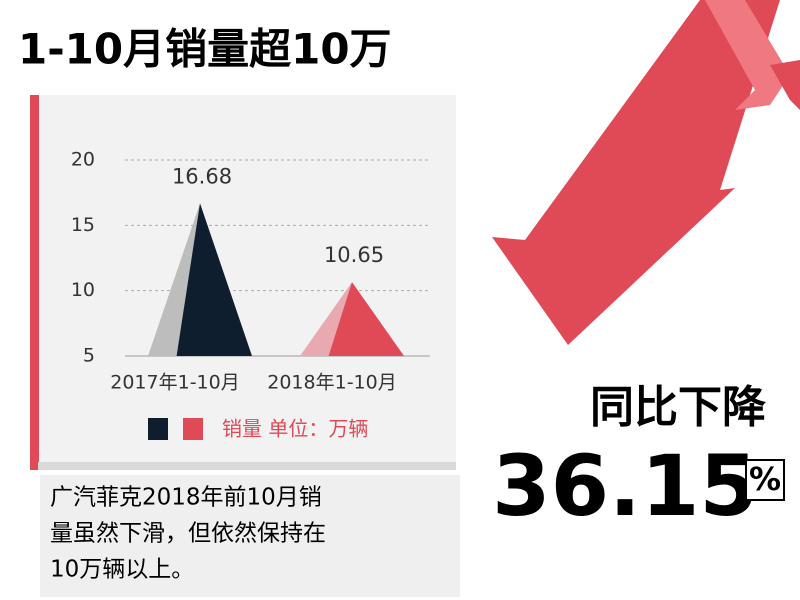  I want to click on x-tick-label: 2018年1-10月, so click(331, 383).